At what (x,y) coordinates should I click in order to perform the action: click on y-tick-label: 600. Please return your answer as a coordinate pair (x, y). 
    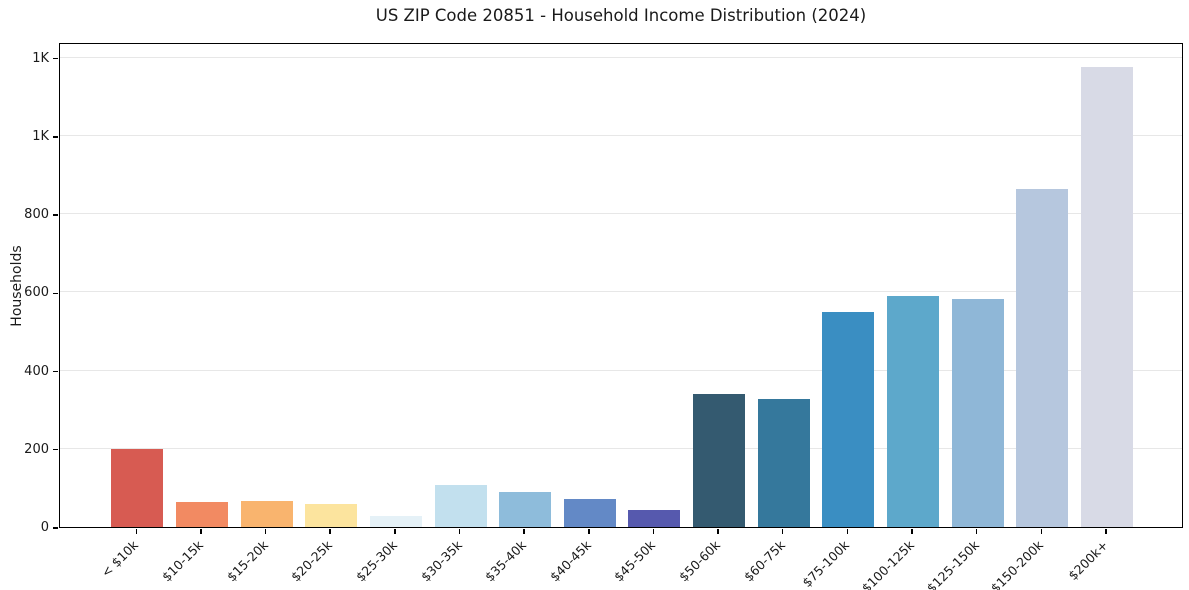
    Looking at the image, I should click on (36, 293).